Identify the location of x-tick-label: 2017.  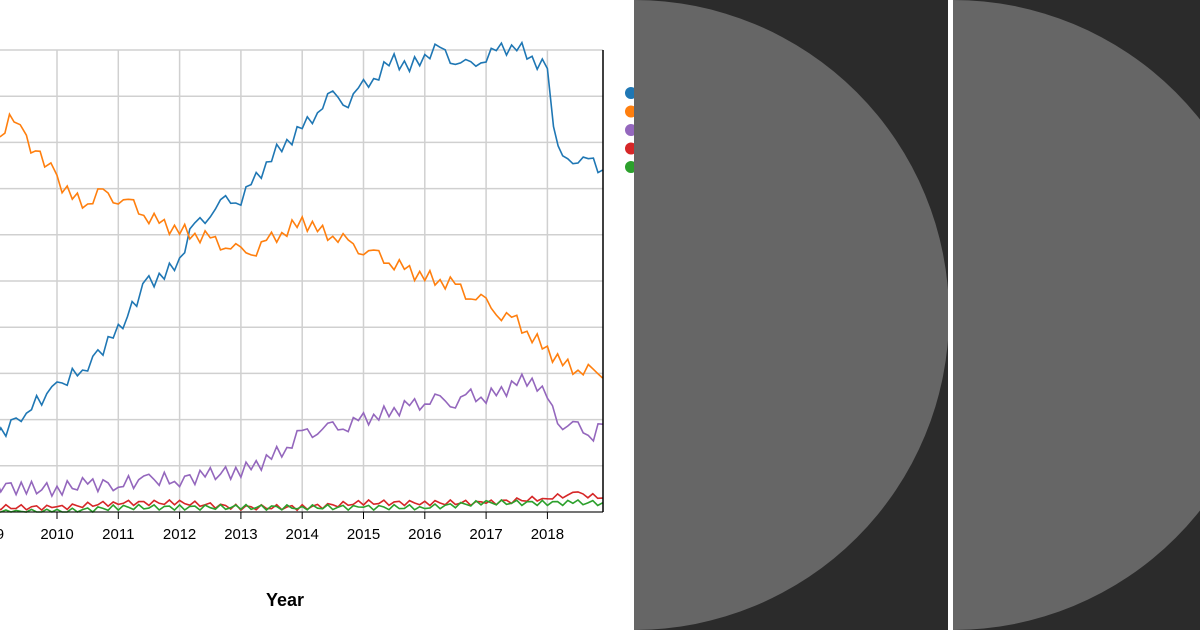
(485, 534).